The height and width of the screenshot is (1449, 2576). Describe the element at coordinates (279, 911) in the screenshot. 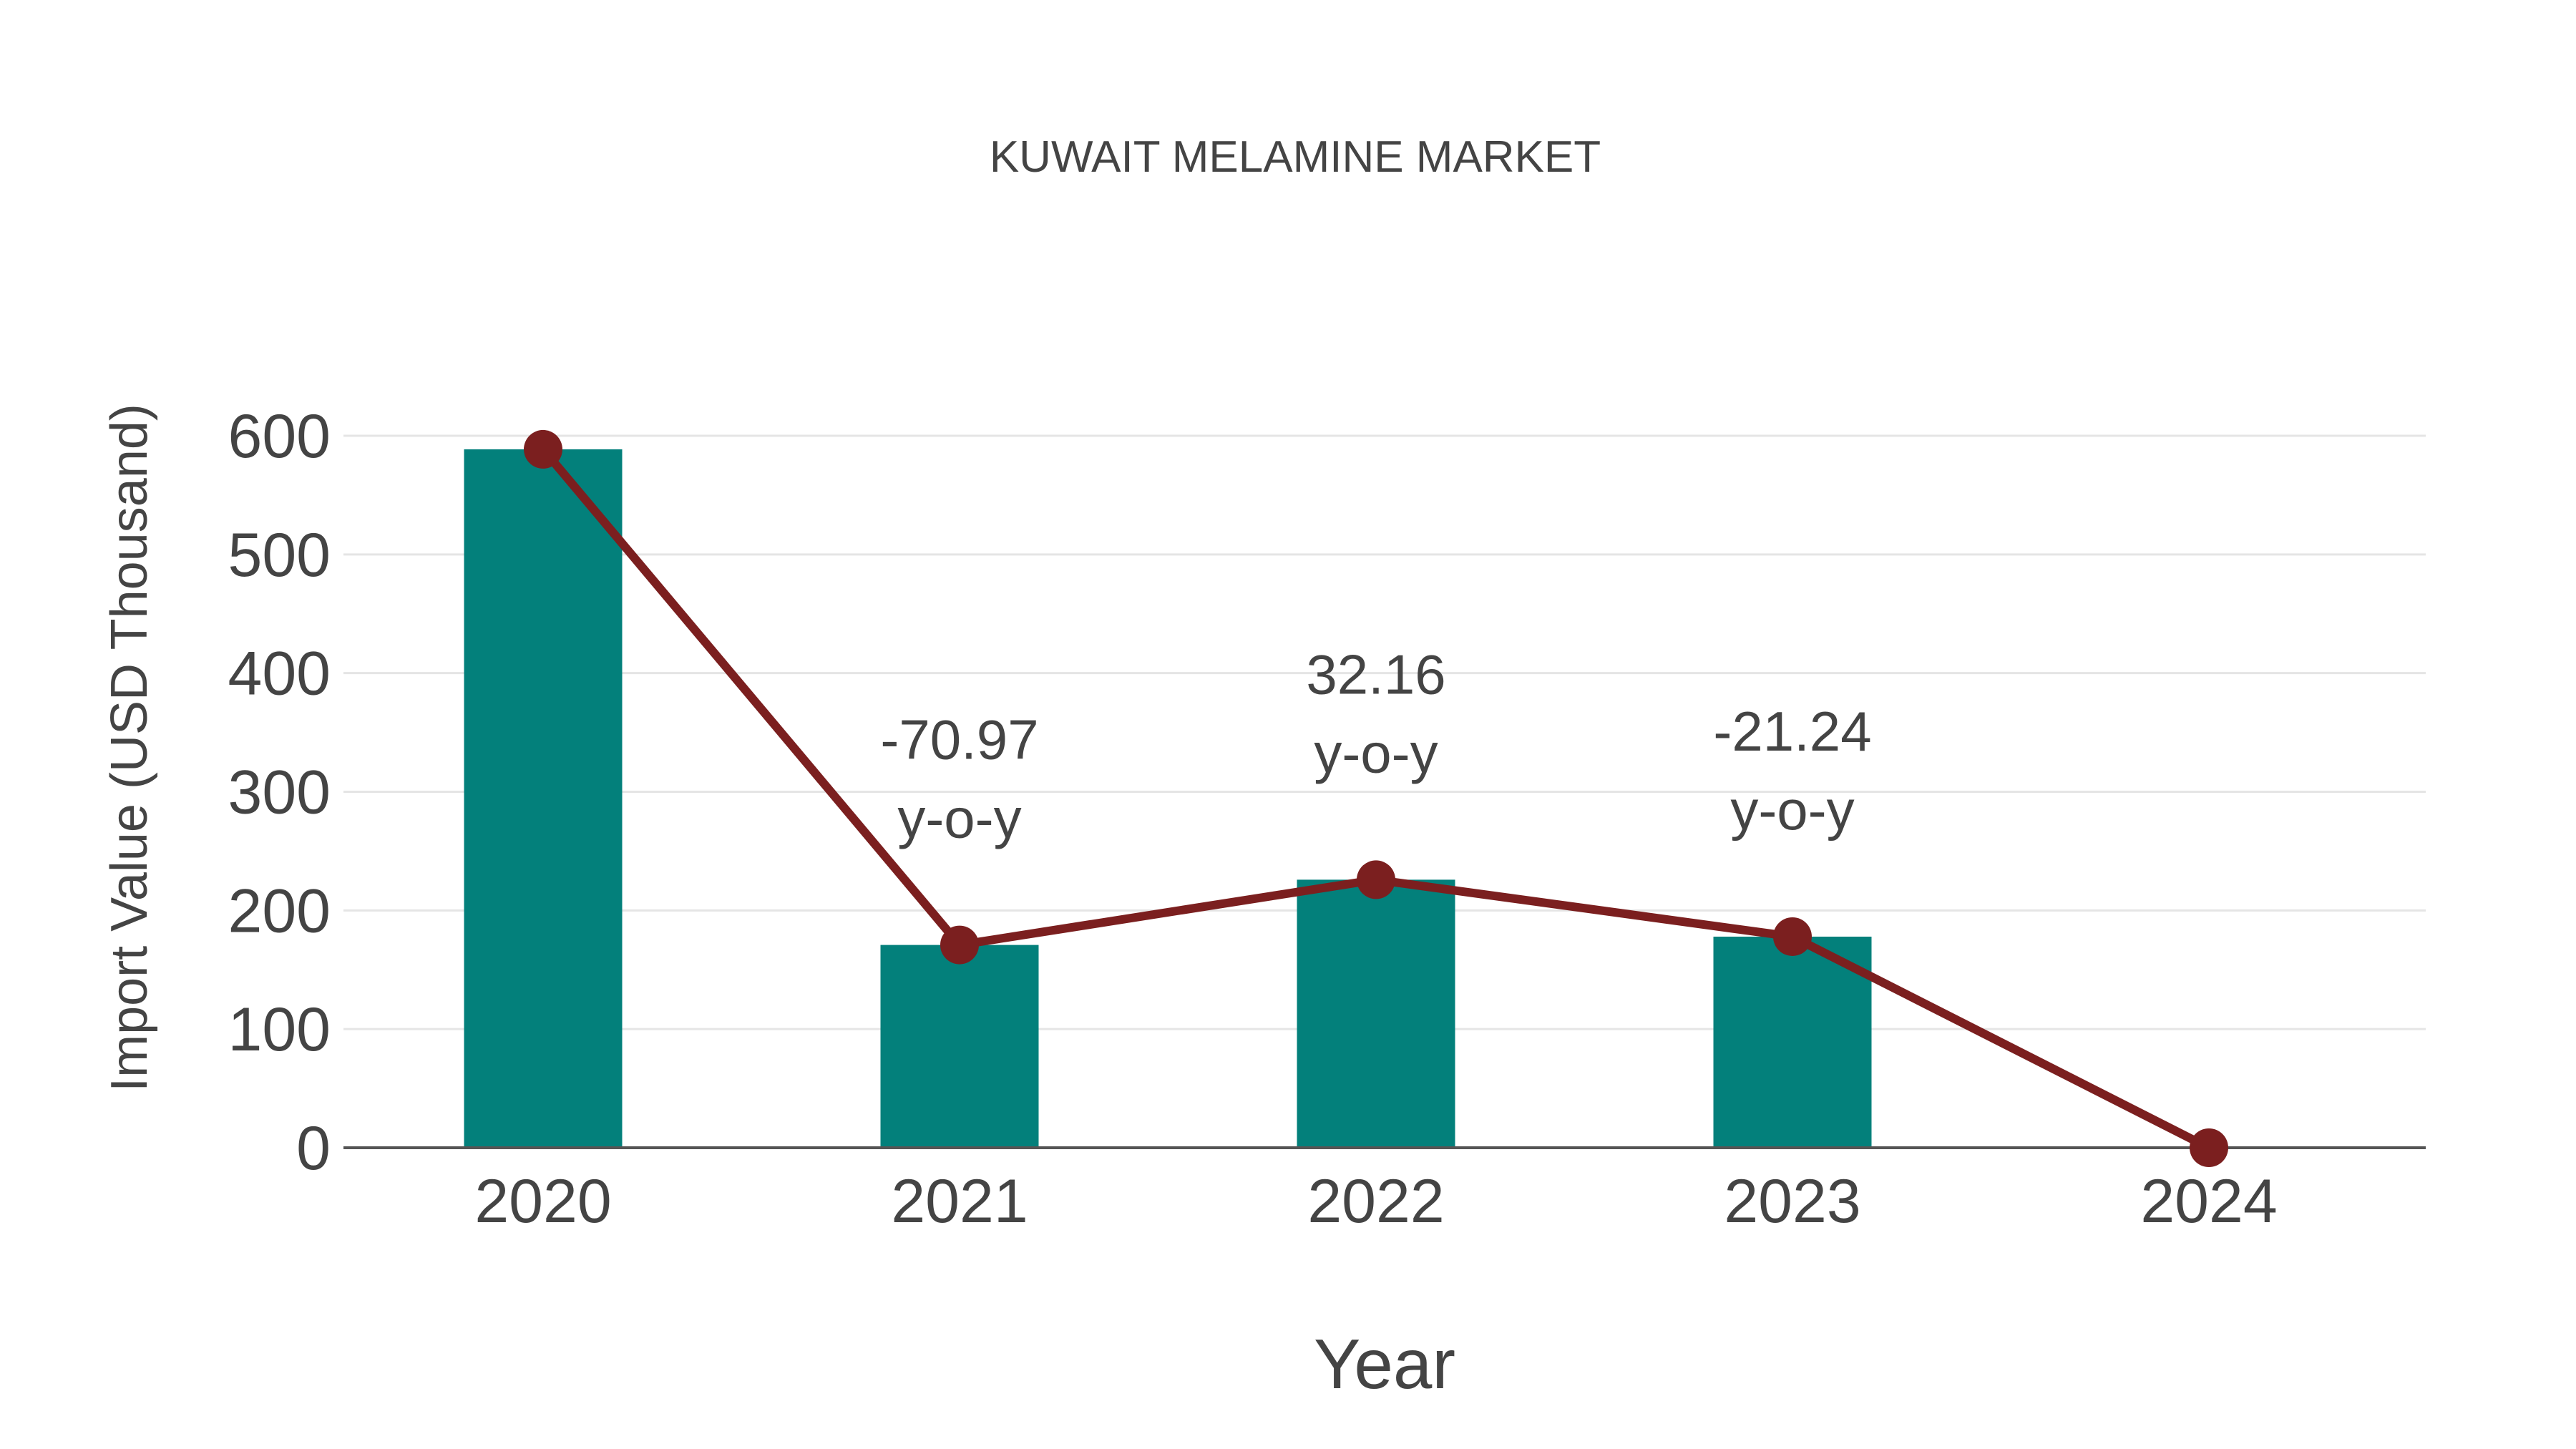

I see `y-tick-label: 200` at that location.